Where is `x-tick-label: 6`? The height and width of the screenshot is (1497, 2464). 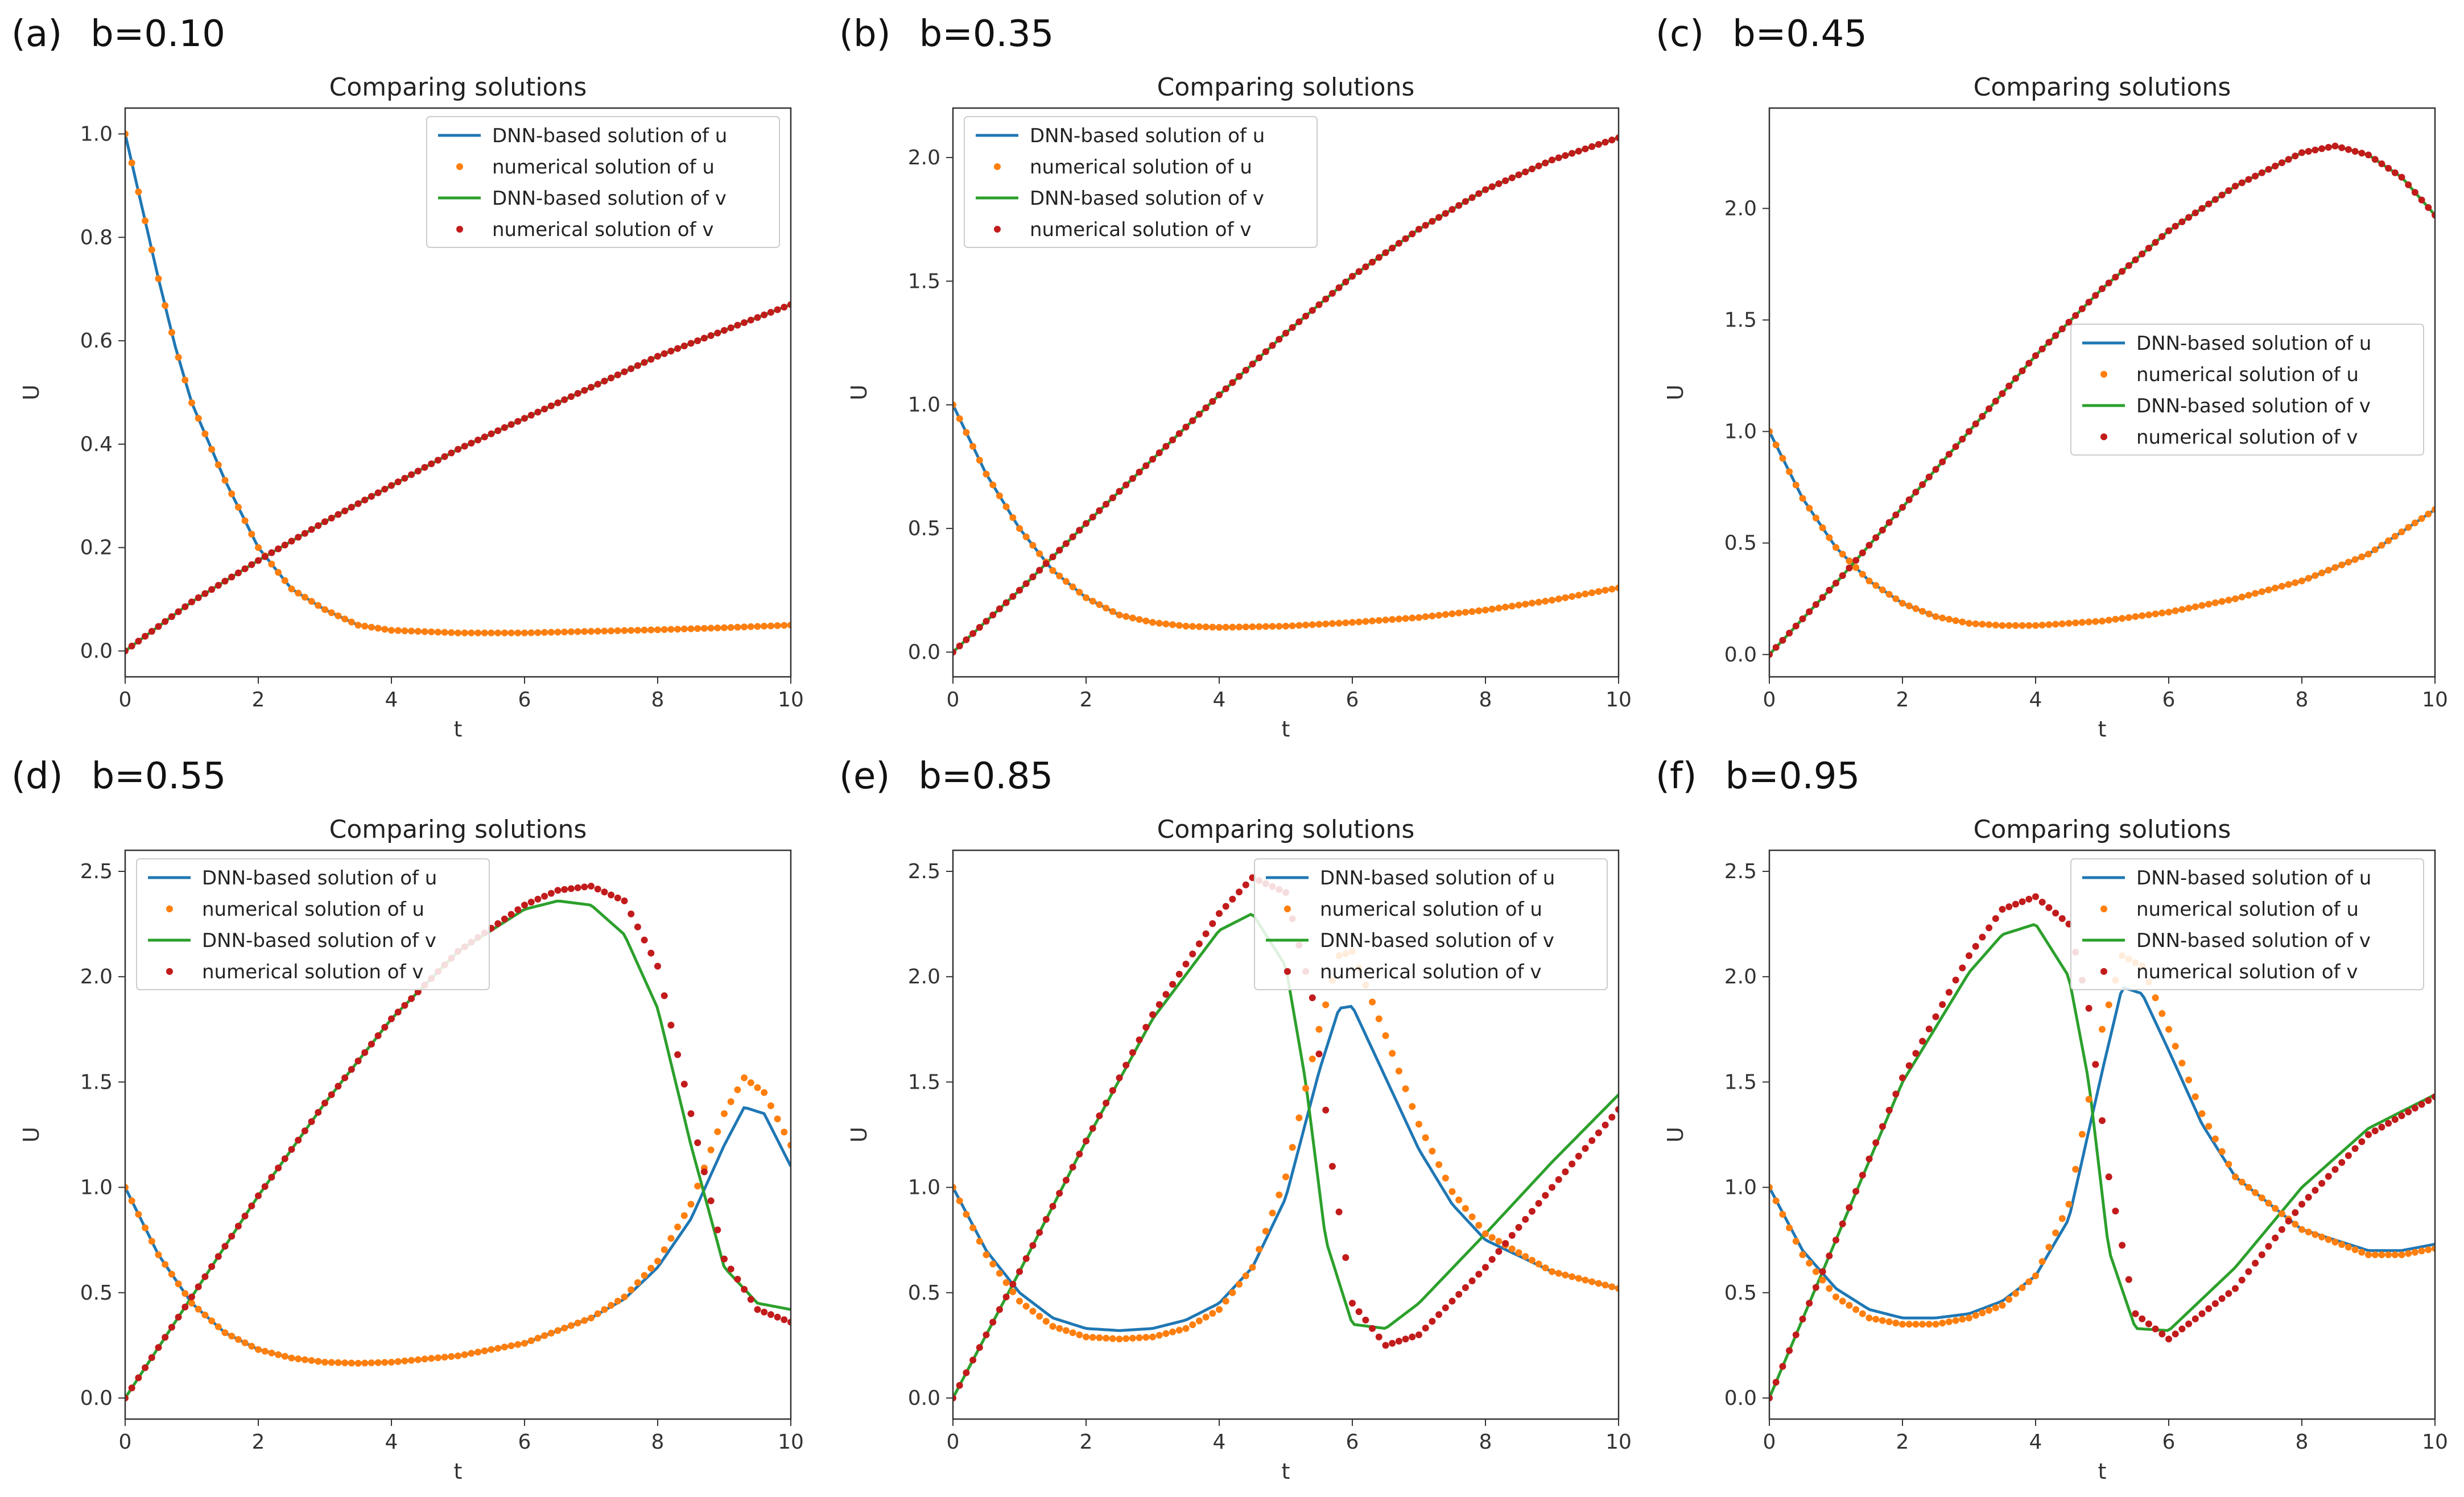 x-tick-label: 6 is located at coordinates (1352, 700).